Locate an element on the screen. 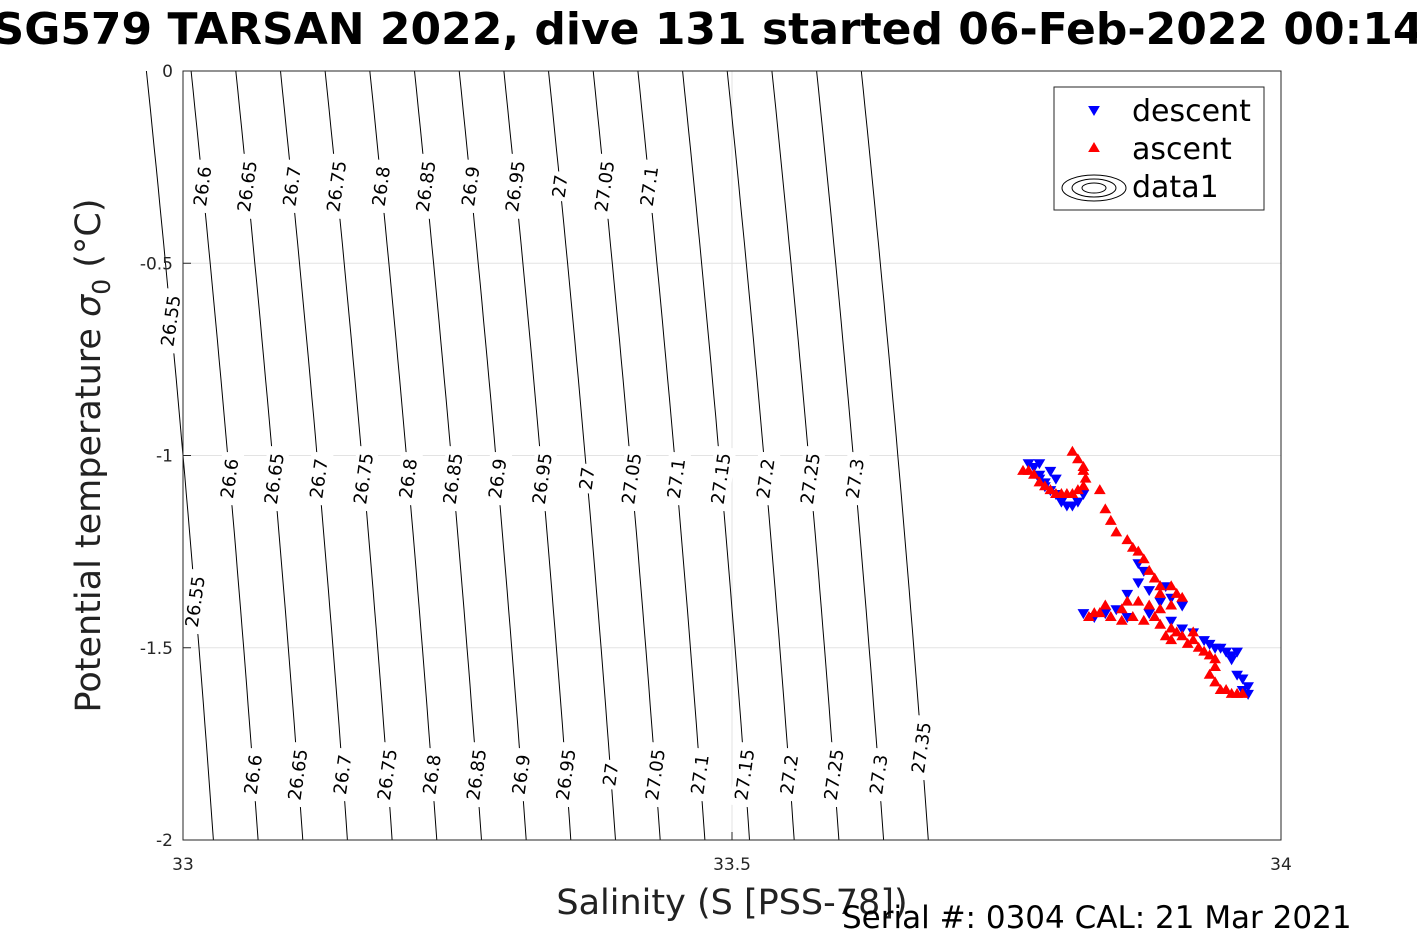 This screenshot has height=945, width=1417. contour-label: 26.8 is located at coordinates (432, 774).